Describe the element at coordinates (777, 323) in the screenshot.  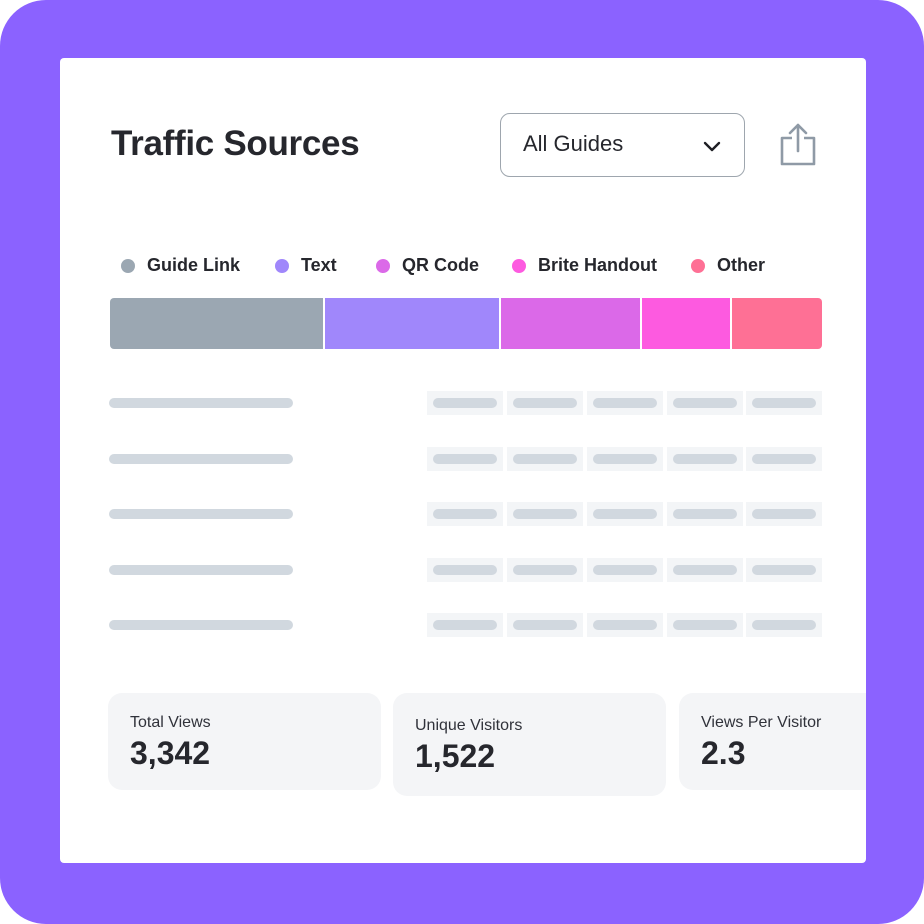
I see `bar-segment-other` at that location.